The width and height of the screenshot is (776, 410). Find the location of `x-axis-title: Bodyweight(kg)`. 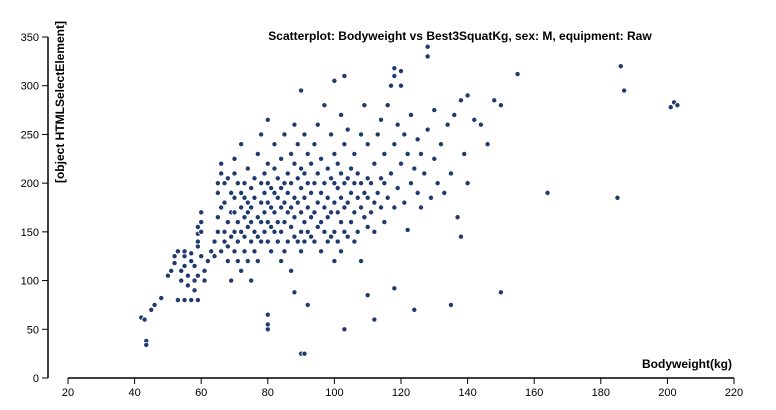

x-axis-title: Bodyweight(kg) is located at coordinates (687, 364).